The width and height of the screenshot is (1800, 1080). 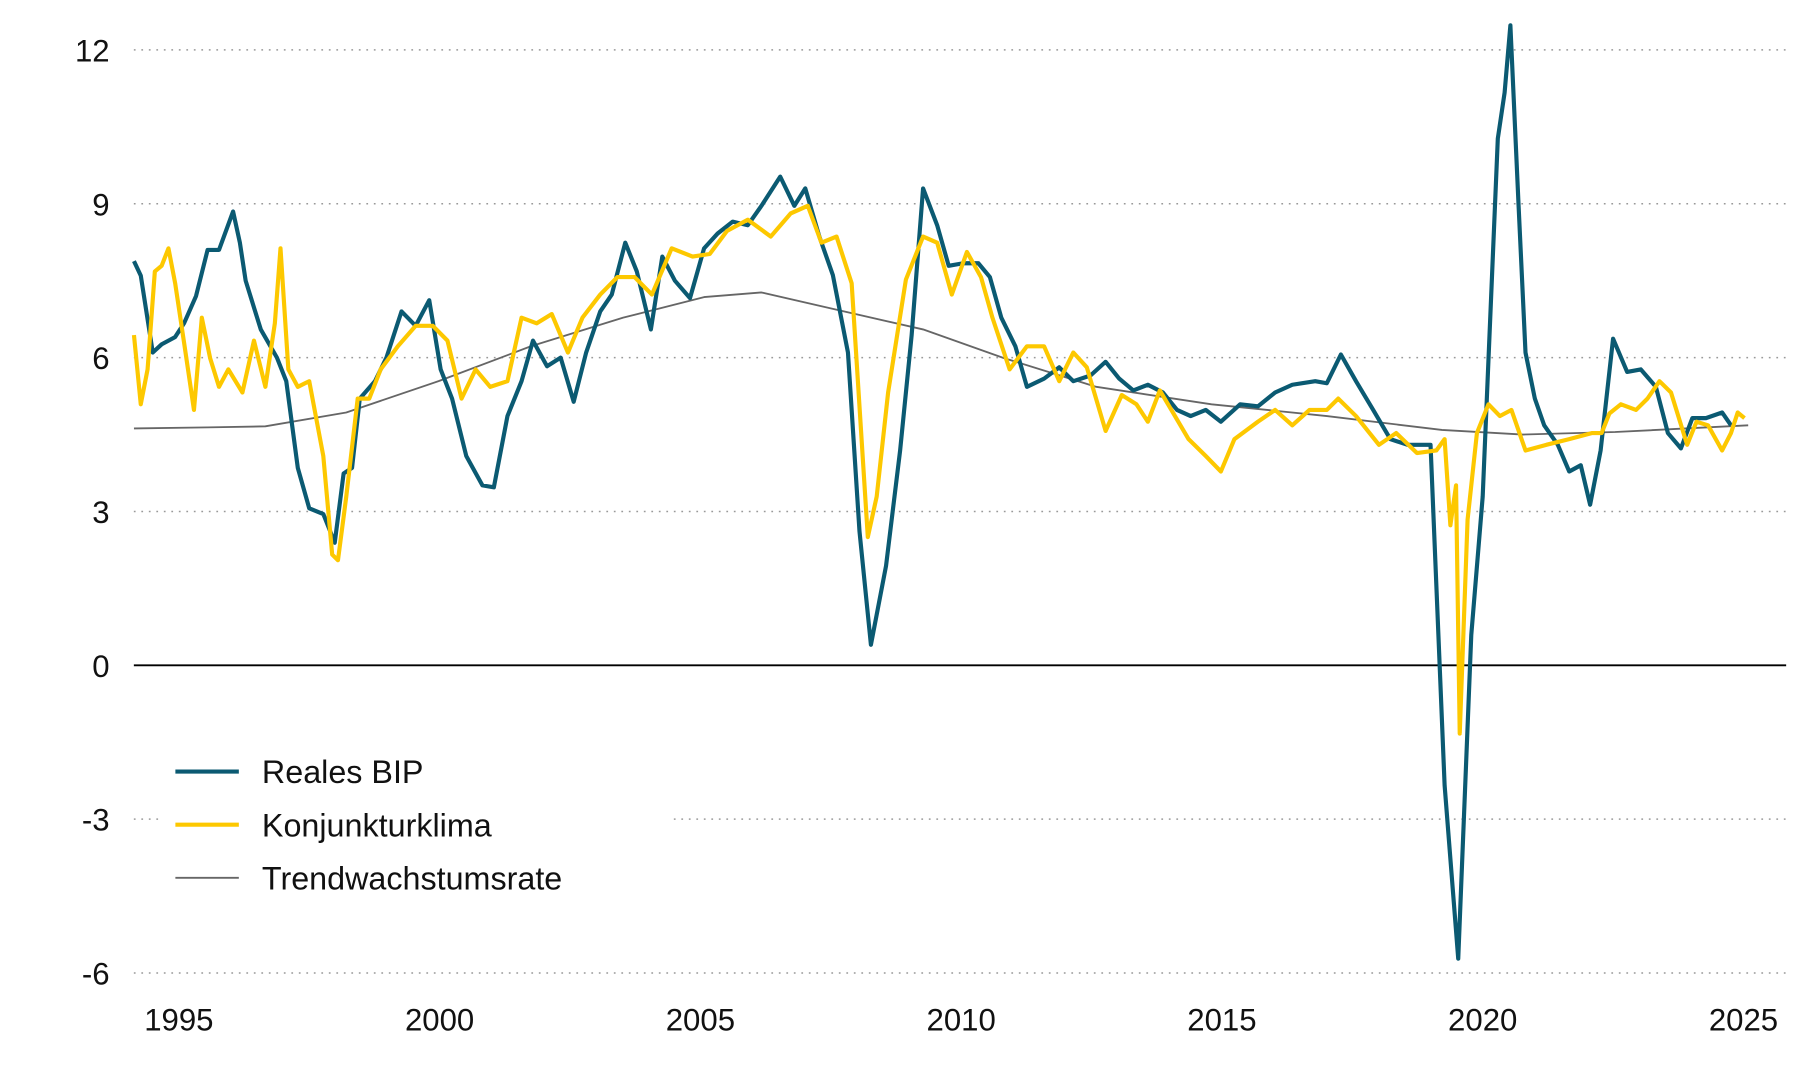 I want to click on x-axis-ticks: 1995 2000 2005 2010 2015 2020 2025, so click(x=961, y=1019).